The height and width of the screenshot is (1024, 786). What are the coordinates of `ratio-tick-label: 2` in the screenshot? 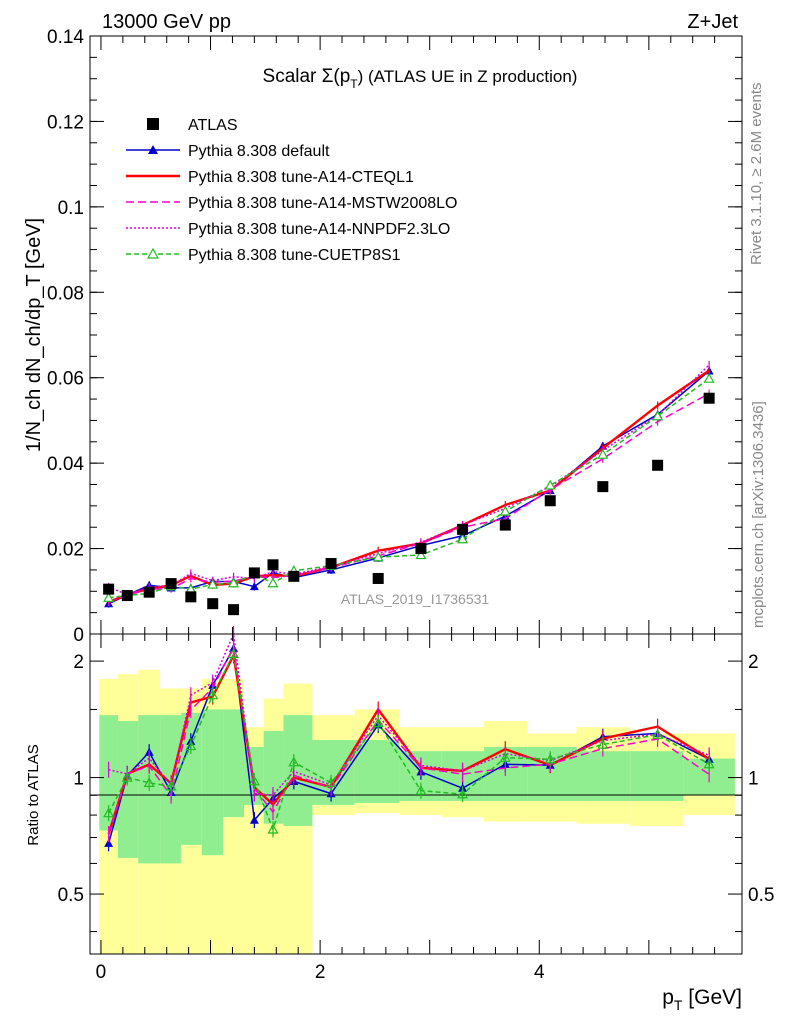 It's located at (78, 662).